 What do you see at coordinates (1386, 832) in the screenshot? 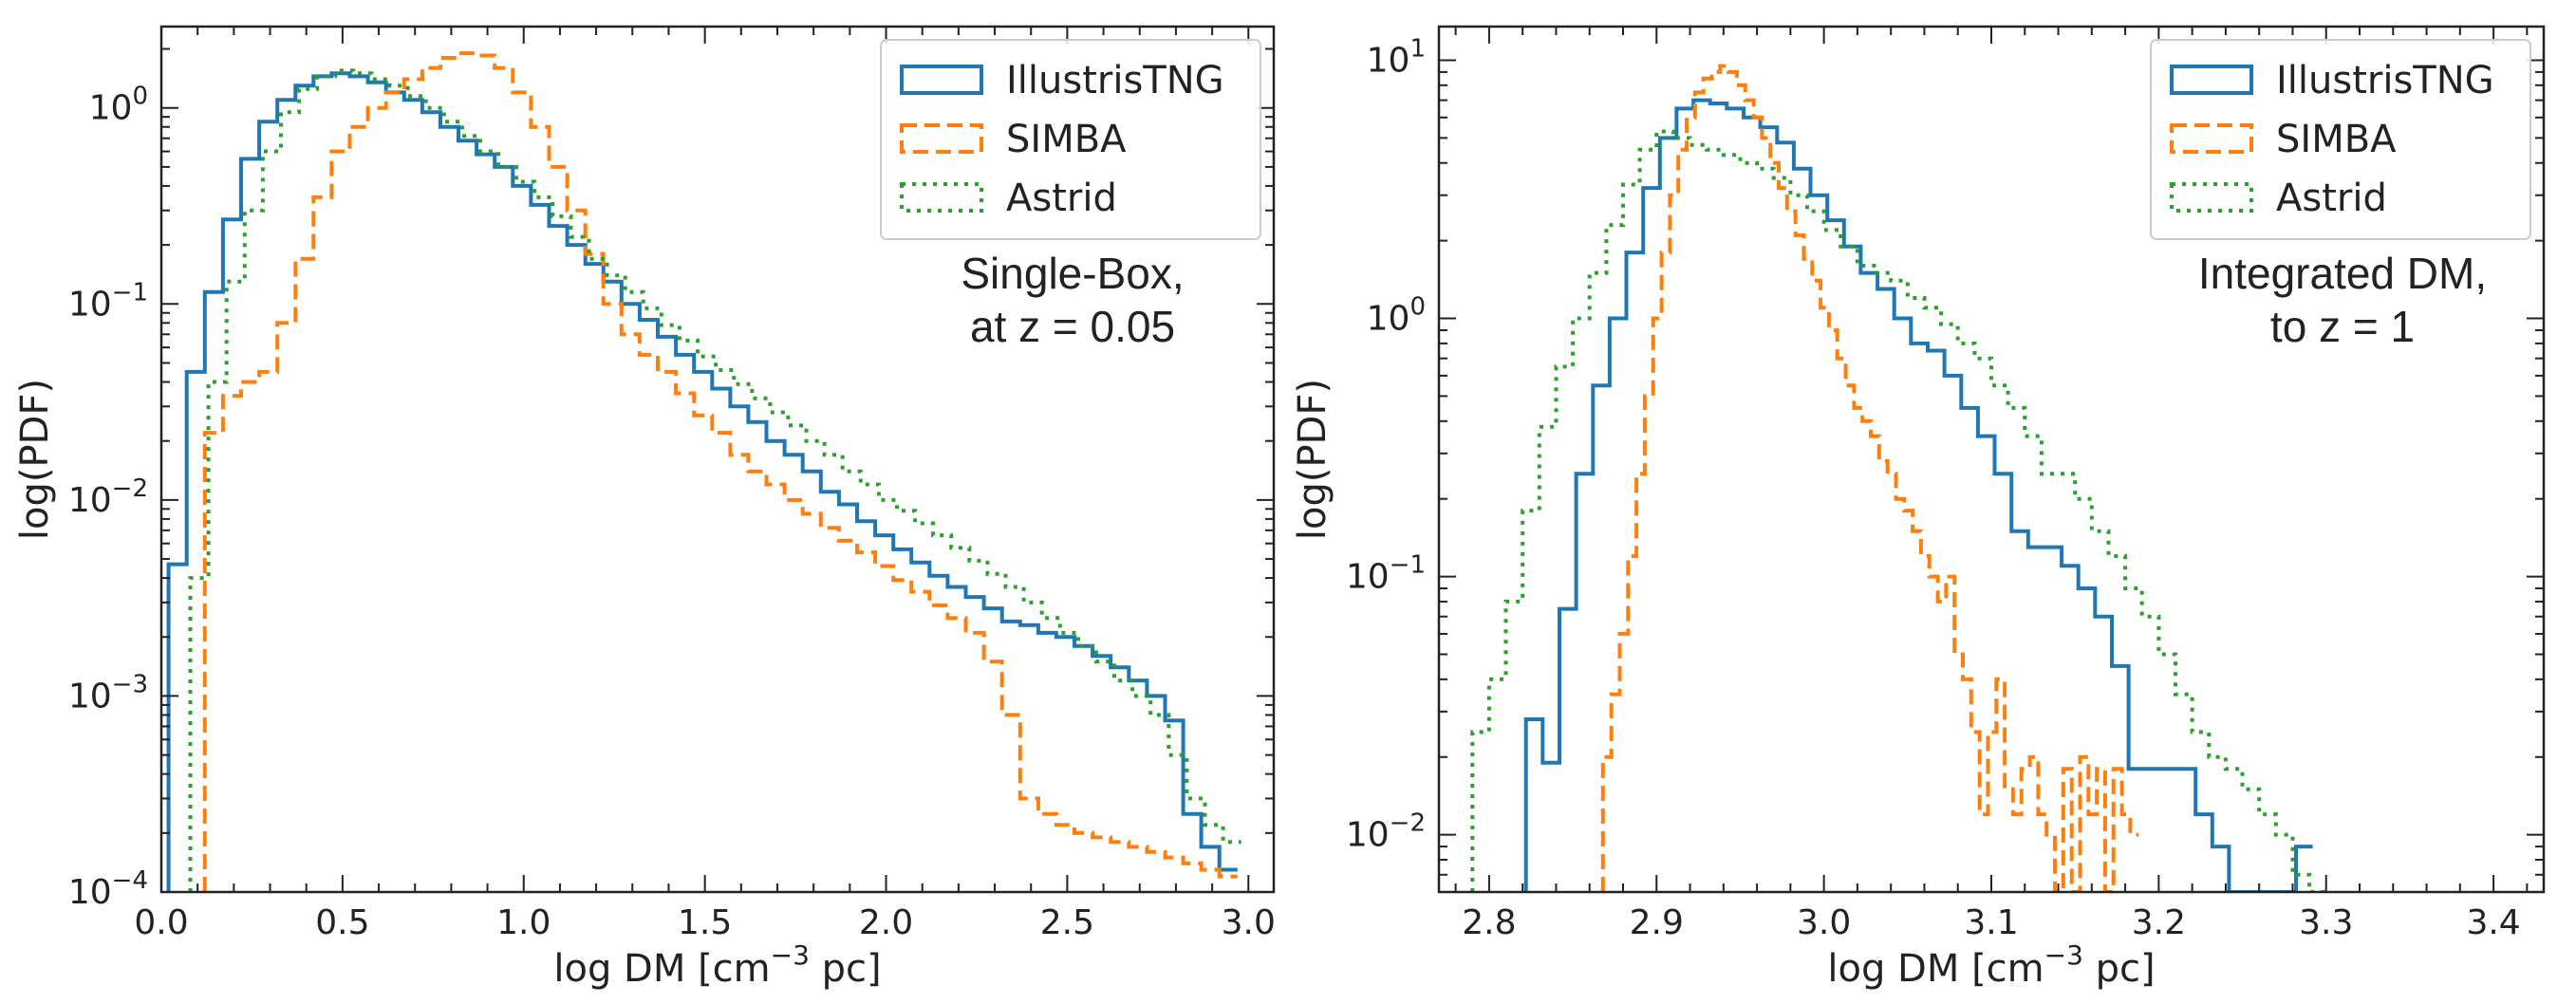
I see `right-ytick-label: 10⁻²` at bounding box center [1386, 832].